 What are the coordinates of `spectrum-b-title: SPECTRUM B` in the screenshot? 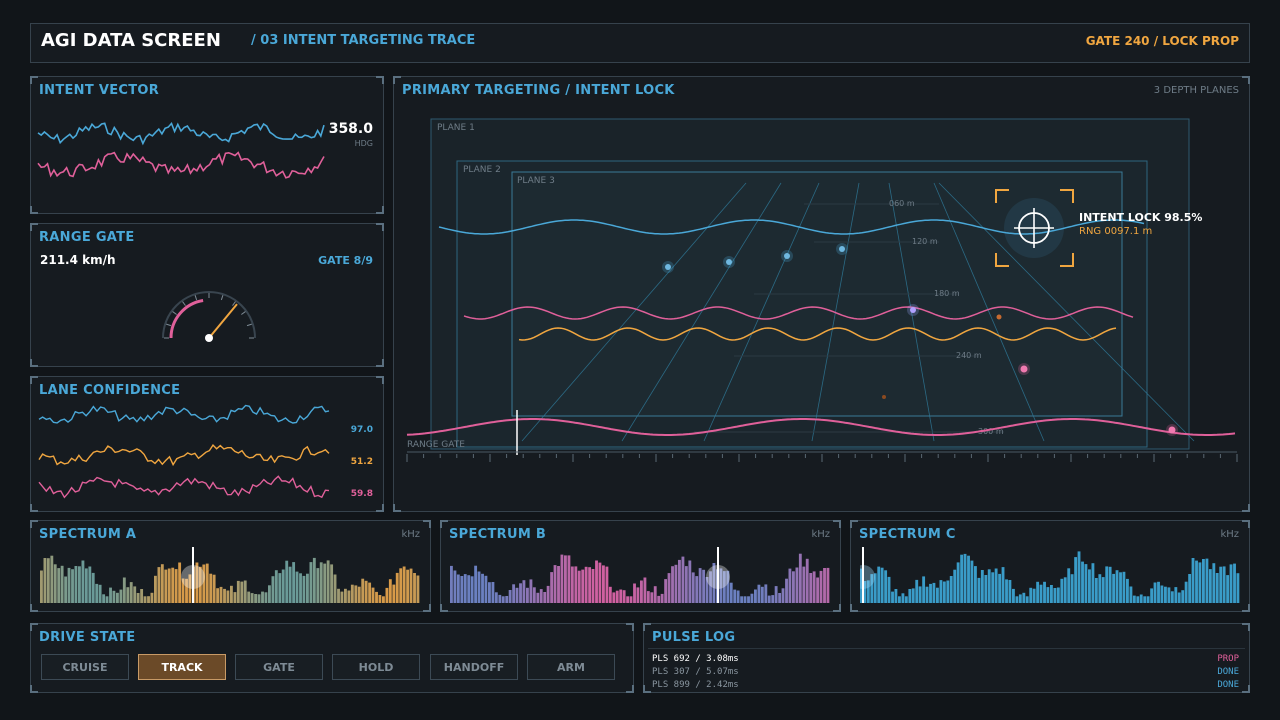 It's located at (498, 534).